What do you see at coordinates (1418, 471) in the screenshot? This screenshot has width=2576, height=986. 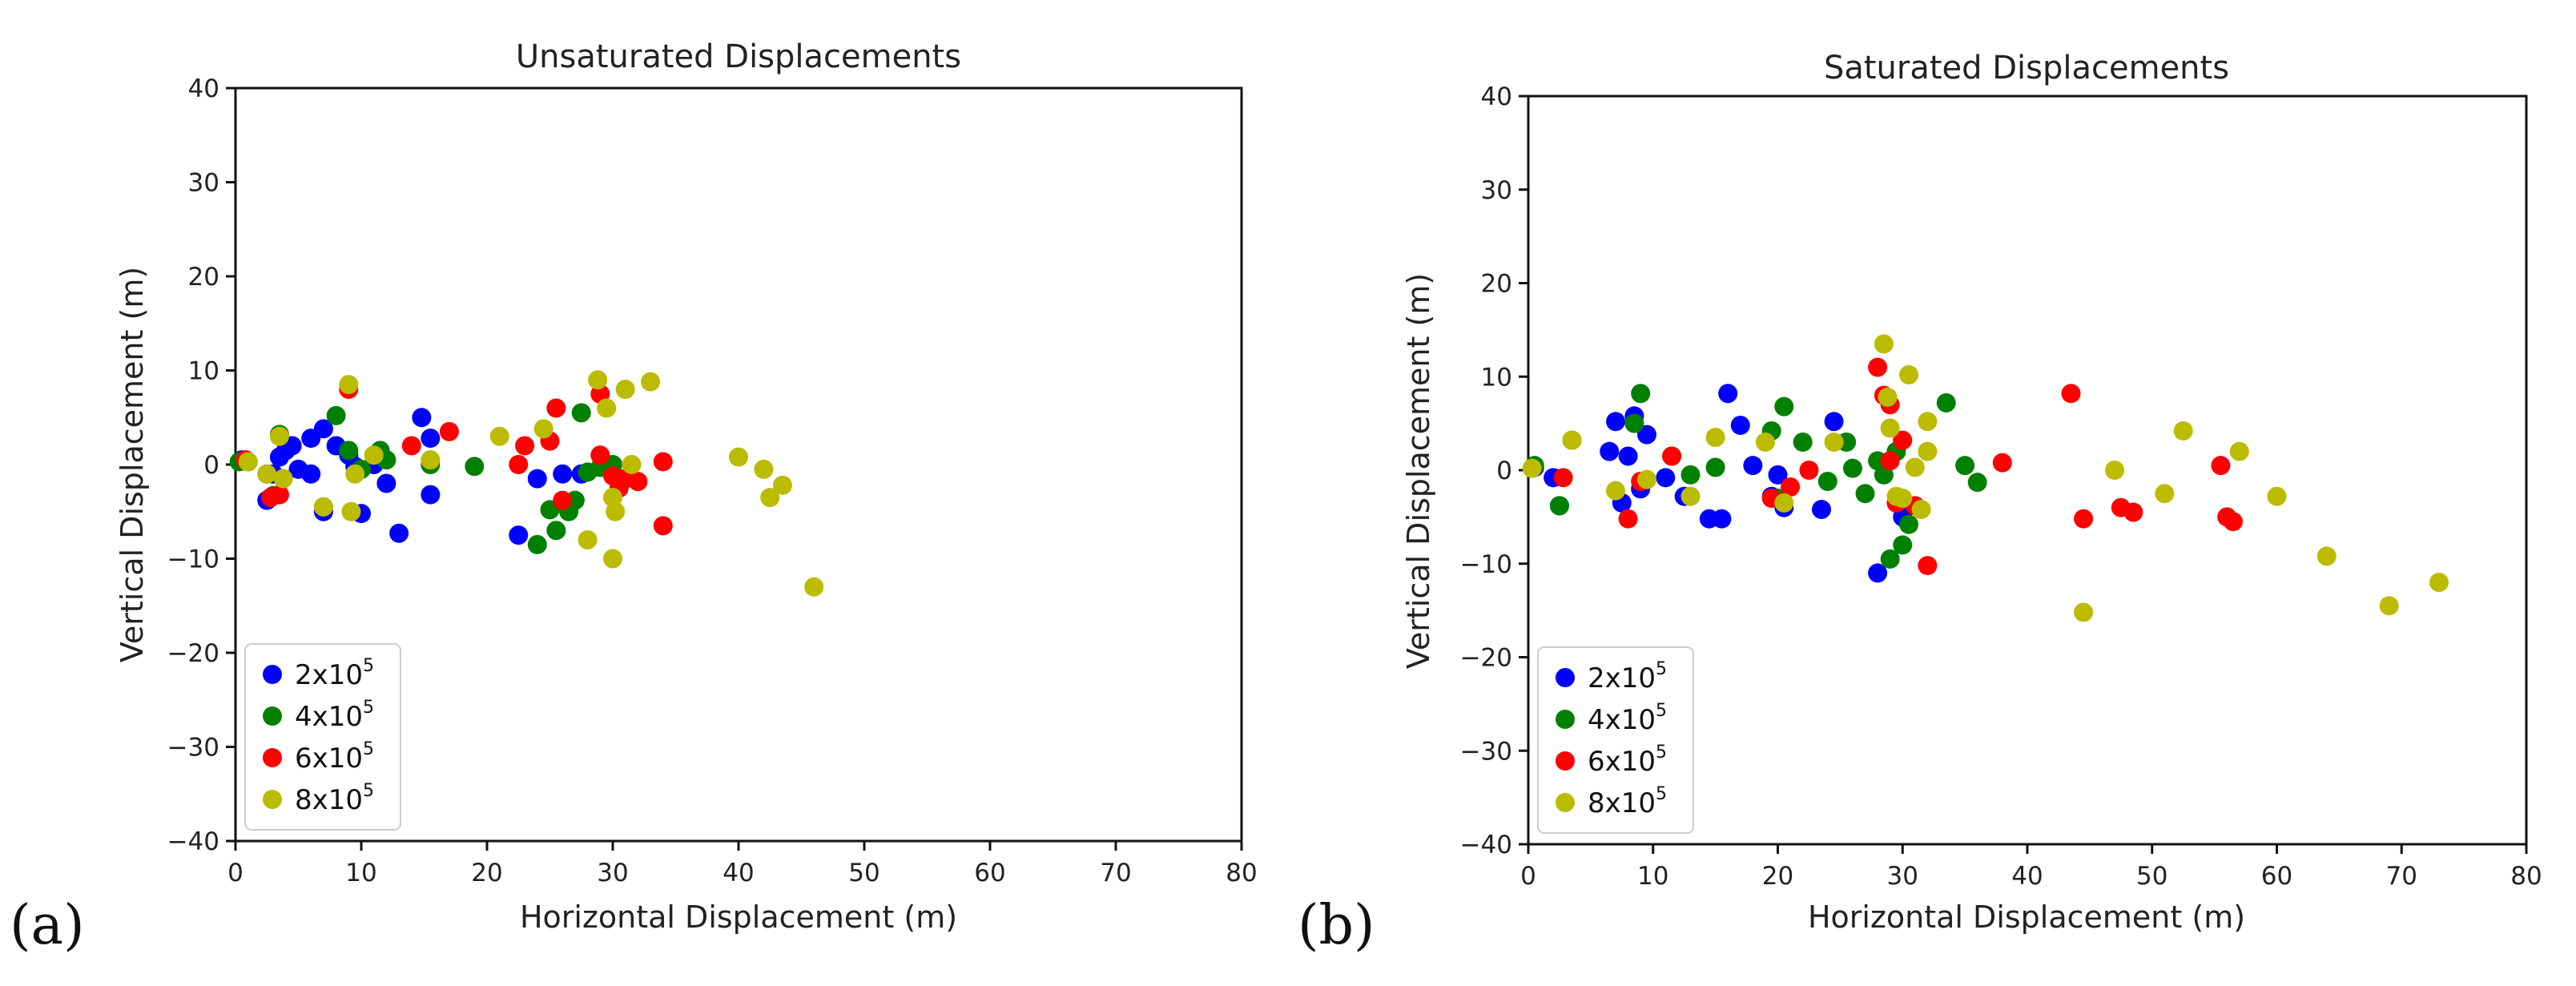 I see `panel-b-ylabel: Vertical Displacement (m)` at bounding box center [1418, 471].